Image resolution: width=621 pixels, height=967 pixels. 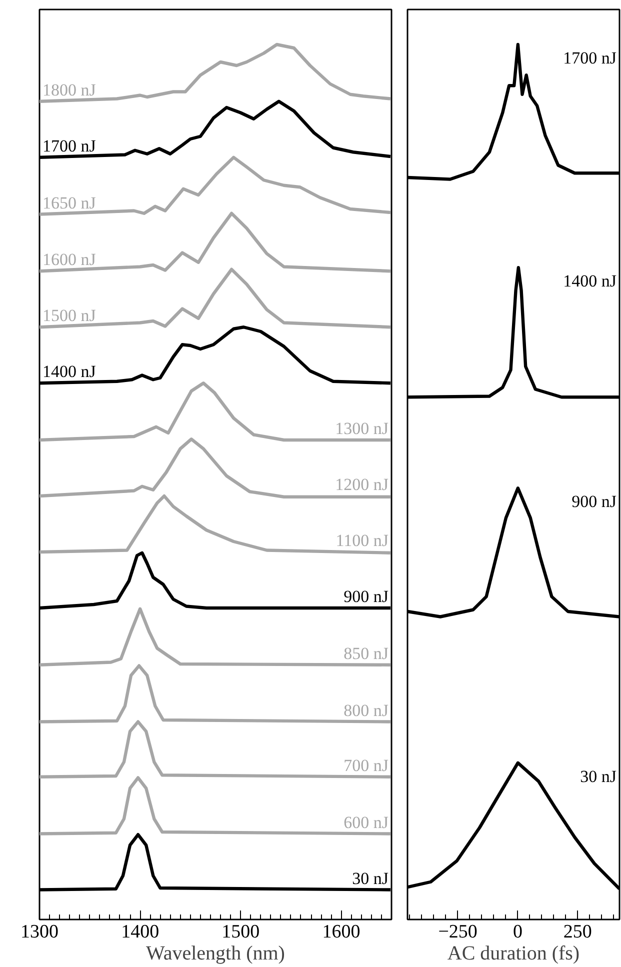 I want to click on series-label: 1800 nJ, so click(x=69, y=90).